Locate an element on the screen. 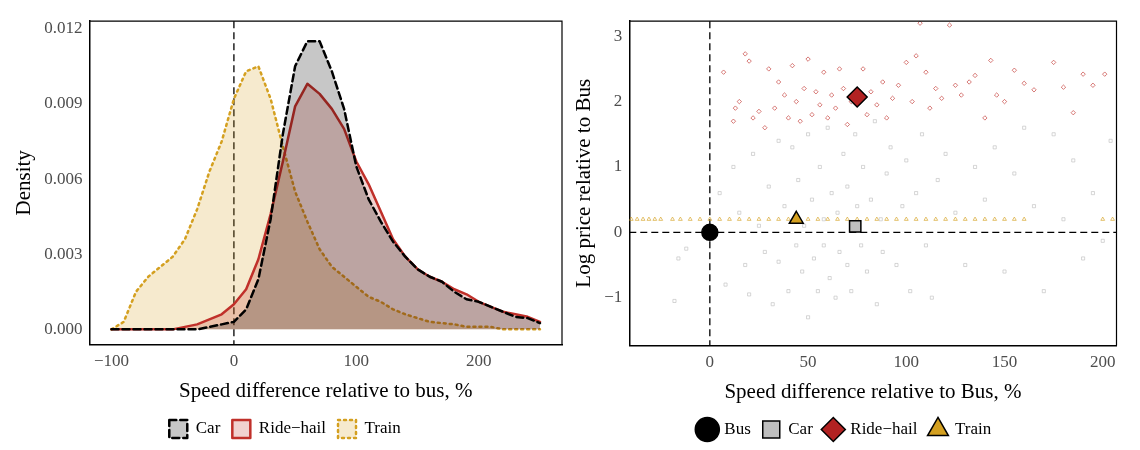 Image resolution: width=1140 pixels, height=450 pixels. x-tick-label: 150 is located at coordinates (1004, 362).